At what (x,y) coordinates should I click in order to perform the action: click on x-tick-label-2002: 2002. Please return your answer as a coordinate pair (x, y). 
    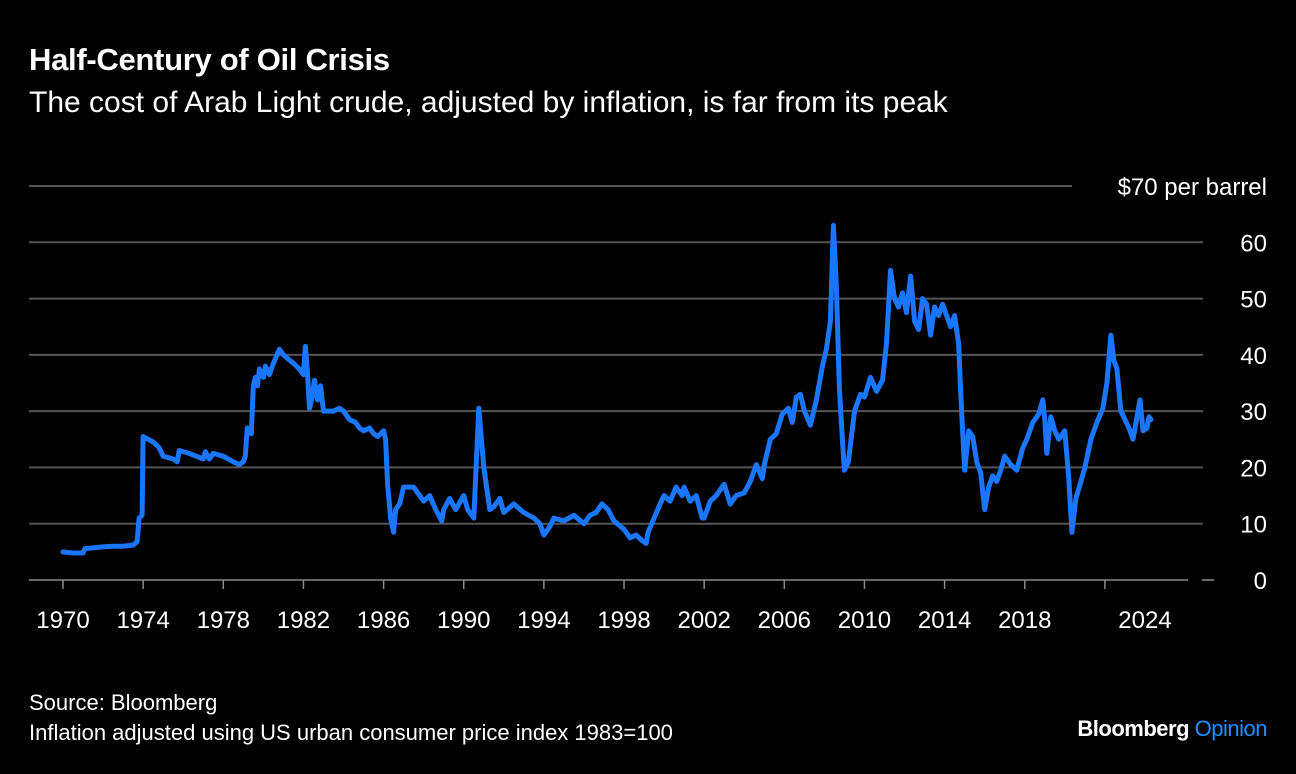
    Looking at the image, I should click on (703, 620).